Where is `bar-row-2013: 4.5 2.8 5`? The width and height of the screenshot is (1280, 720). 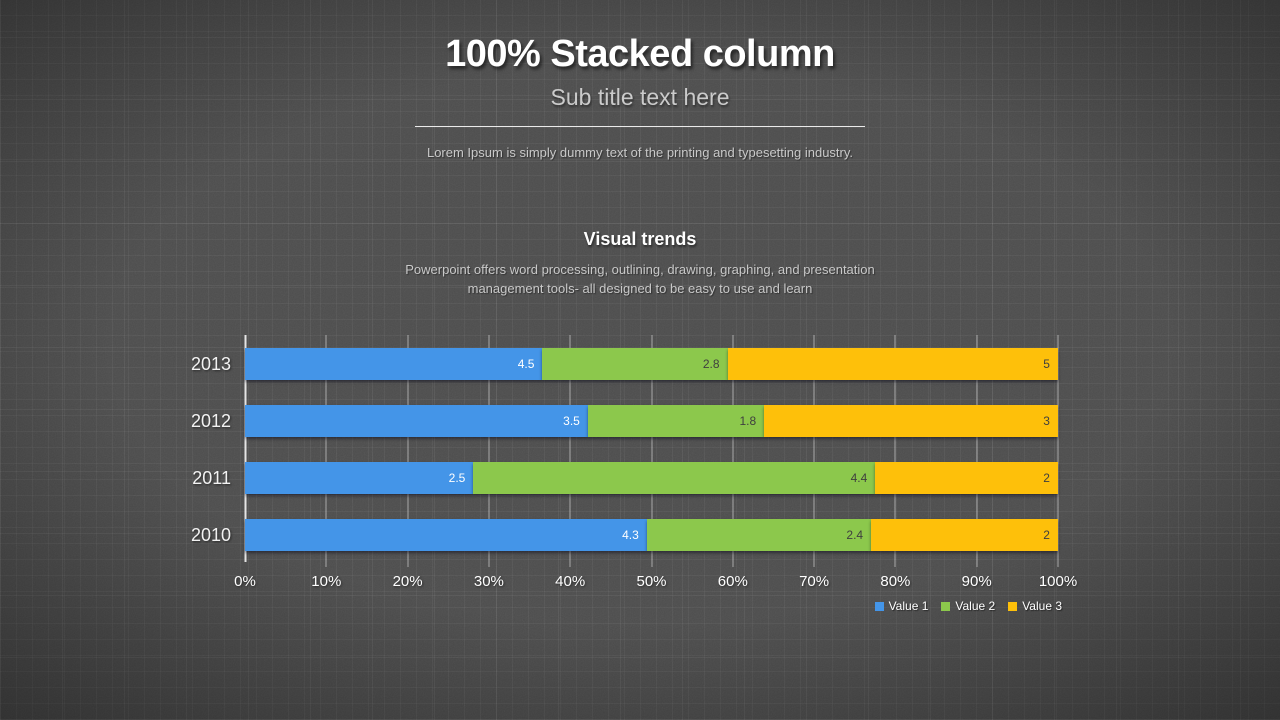
bar-row-2013: 4.5 2.8 5 is located at coordinates (651, 364).